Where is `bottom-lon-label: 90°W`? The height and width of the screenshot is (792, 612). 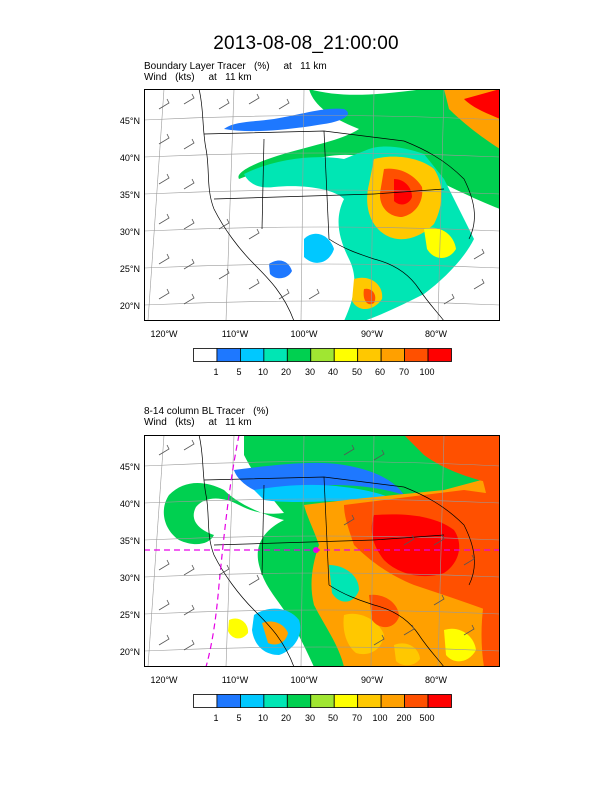
bottom-lon-label: 90°W is located at coordinates (372, 680).